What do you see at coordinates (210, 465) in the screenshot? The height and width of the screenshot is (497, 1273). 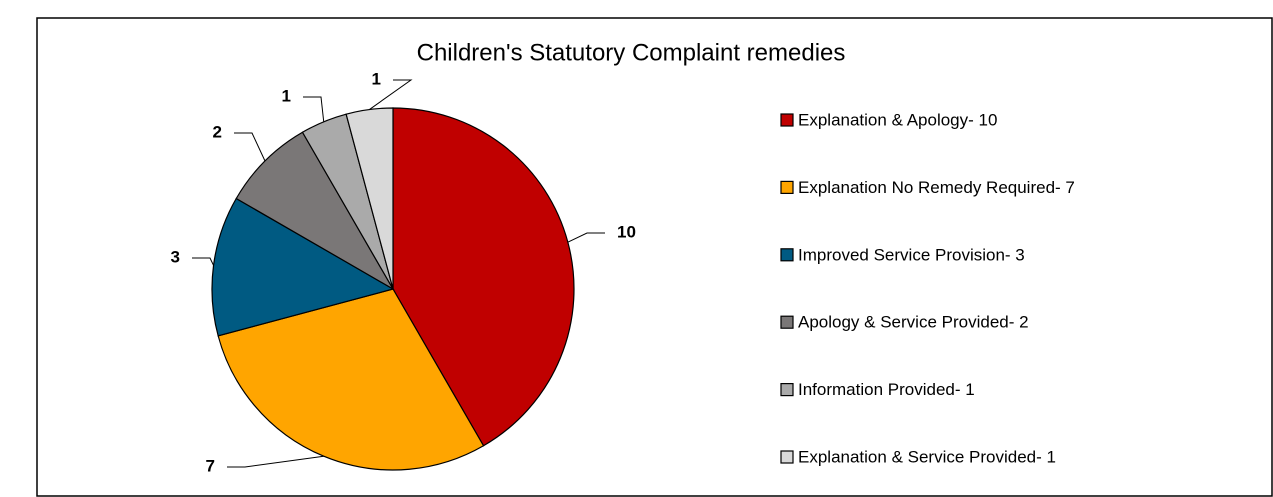 I see `data-label: 7` at bounding box center [210, 465].